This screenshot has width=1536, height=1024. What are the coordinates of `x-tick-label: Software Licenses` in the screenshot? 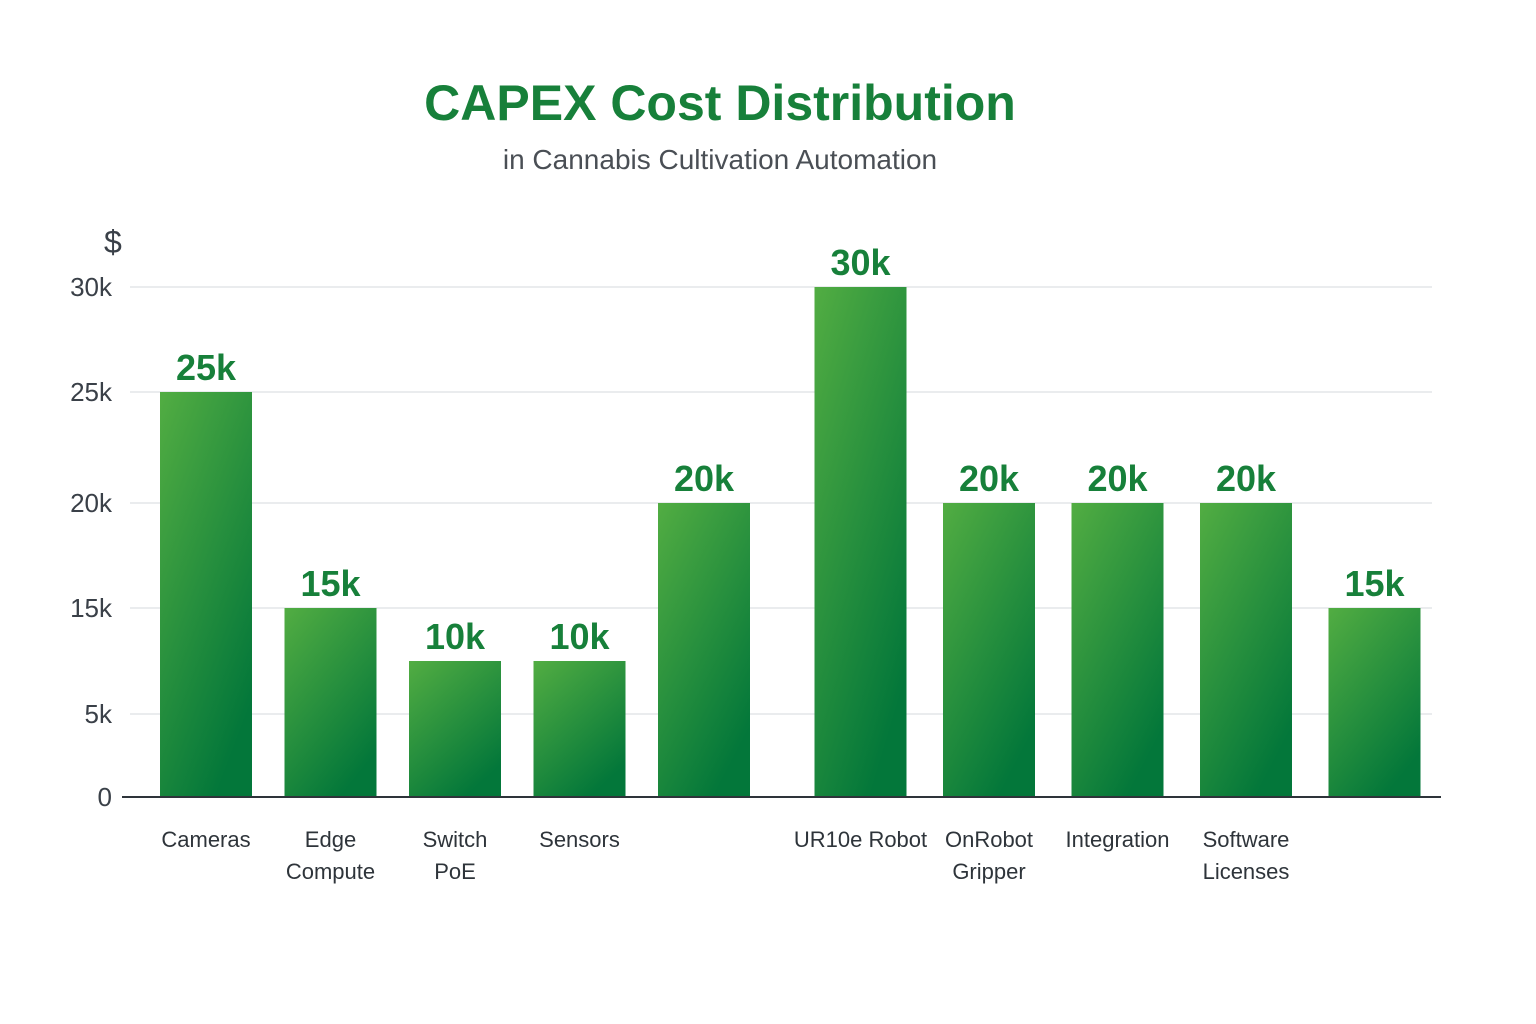 It's located at (1246, 855).